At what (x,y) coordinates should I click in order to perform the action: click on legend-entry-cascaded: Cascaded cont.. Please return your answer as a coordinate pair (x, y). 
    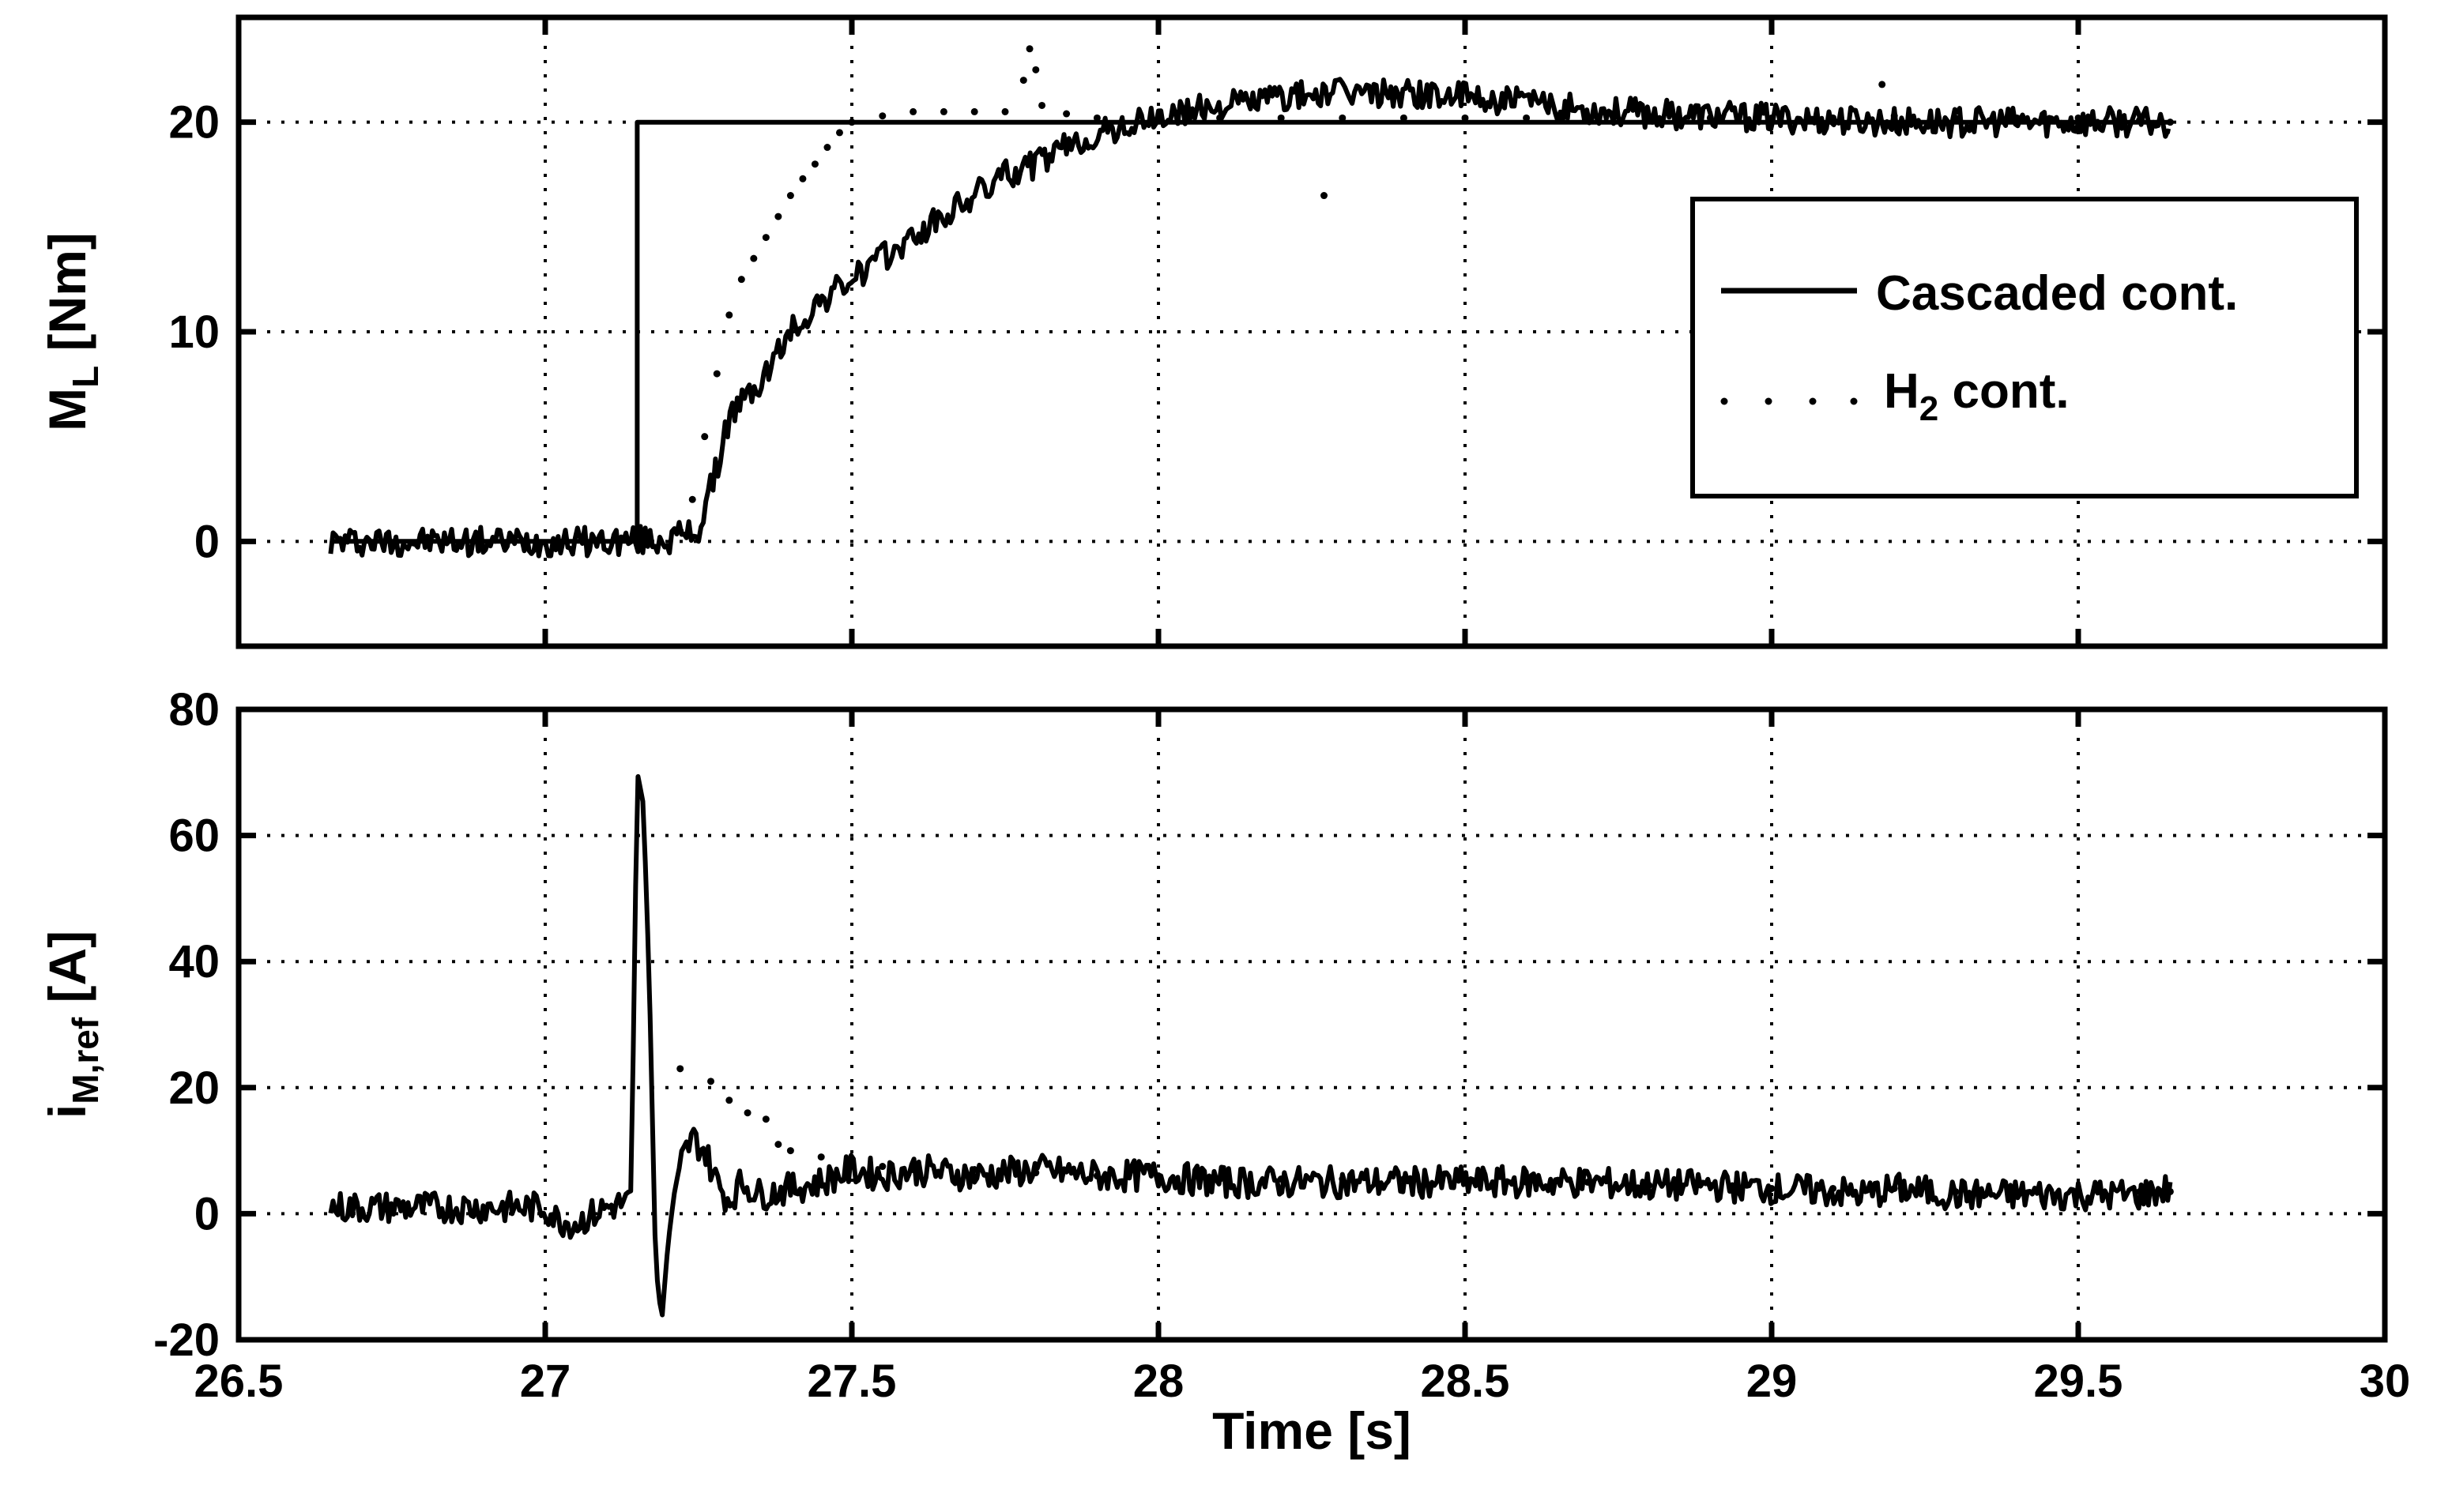
    Looking at the image, I should click on (2057, 293).